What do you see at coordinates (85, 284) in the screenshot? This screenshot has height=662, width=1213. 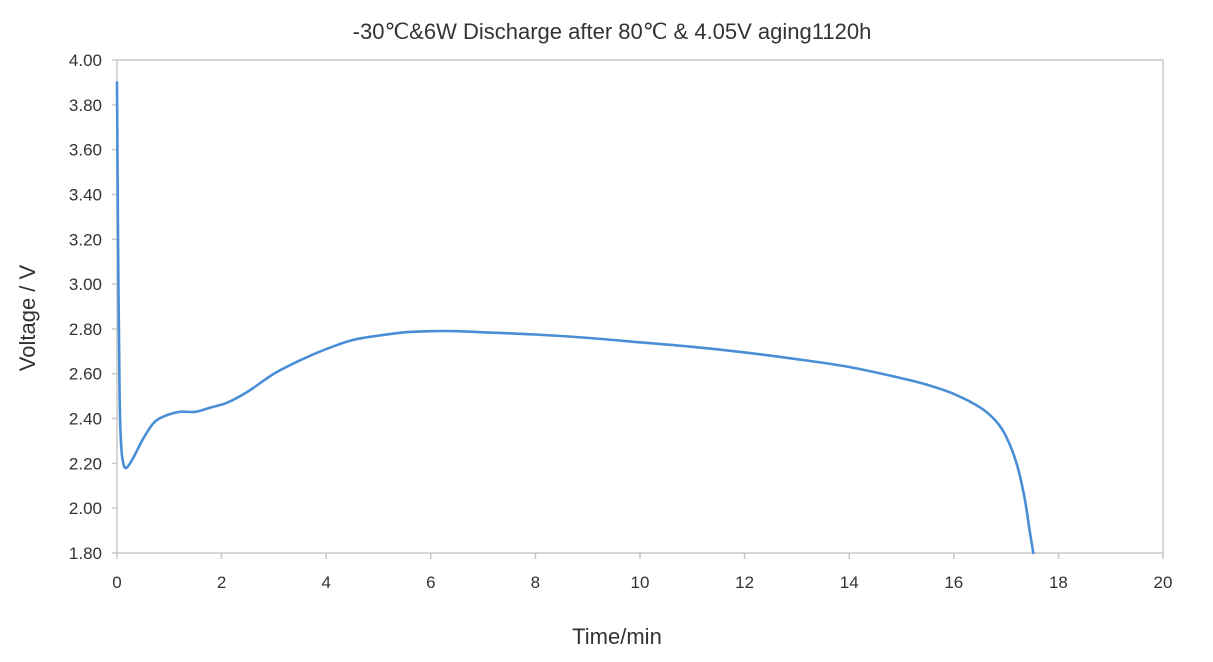 I see `y-tick-label: 3.00` at bounding box center [85, 284].